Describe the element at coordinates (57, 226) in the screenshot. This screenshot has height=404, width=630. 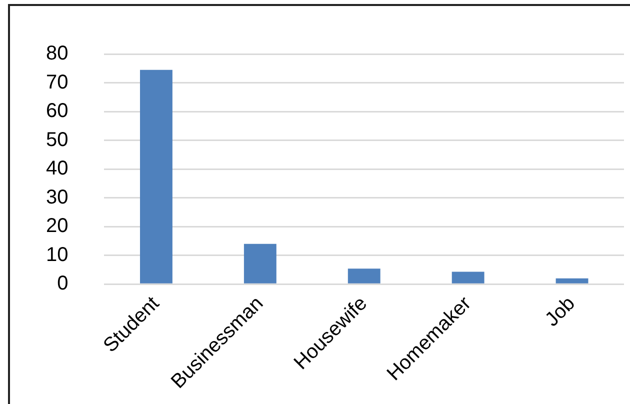
I see `y-tick-label: 20` at that location.